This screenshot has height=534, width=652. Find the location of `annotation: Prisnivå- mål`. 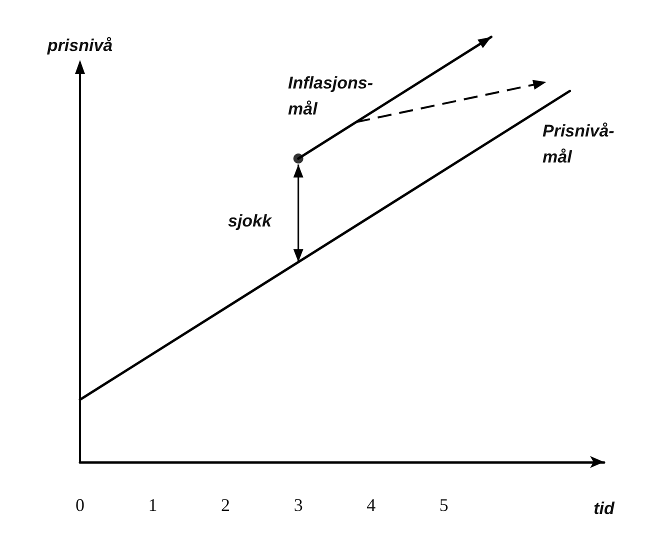

annotation: Prisnivå- mål is located at coordinates (578, 143).